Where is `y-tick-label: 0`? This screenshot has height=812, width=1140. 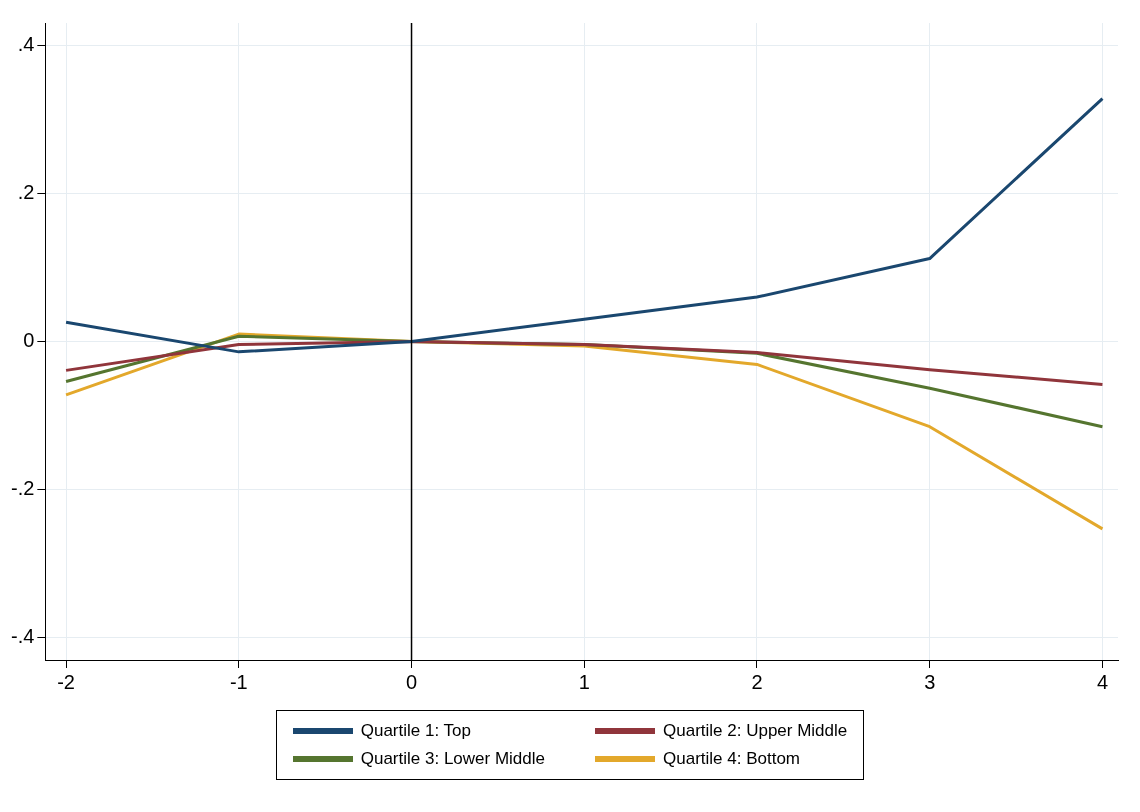 y-tick-label: 0 is located at coordinates (29, 340).